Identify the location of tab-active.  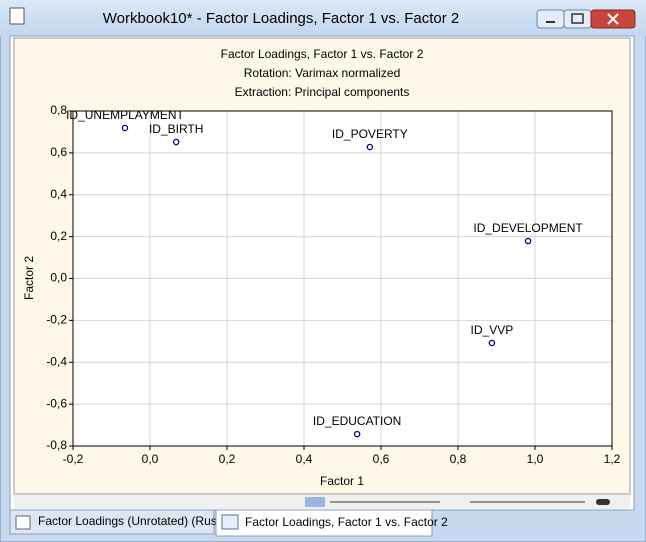
(324, 523).